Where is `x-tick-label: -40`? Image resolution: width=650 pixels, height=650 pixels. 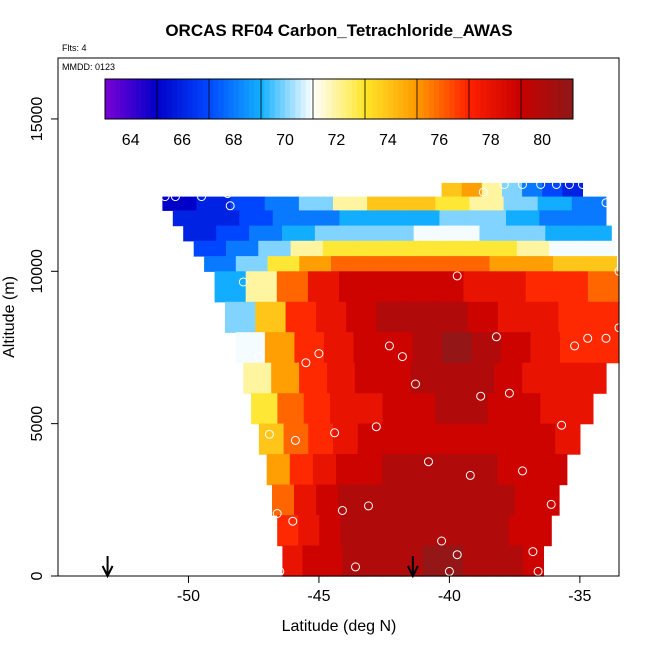 x-tick-label: -40 is located at coordinates (449, 596).